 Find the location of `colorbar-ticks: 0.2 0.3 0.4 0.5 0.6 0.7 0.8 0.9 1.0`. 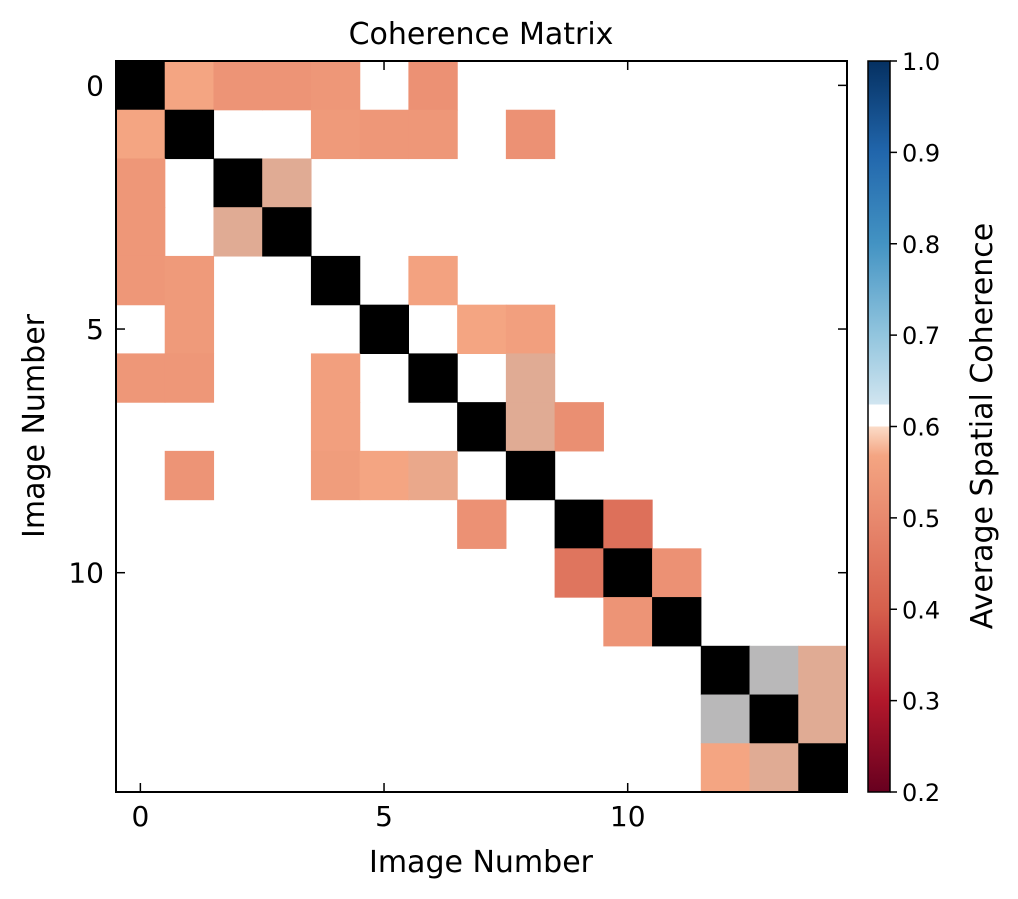

colorbar-ticks: 0.2 0.3 0.4 0.5 0.6 0.7 0.8 0.9 1.0 is located at coordinates (915, 427).